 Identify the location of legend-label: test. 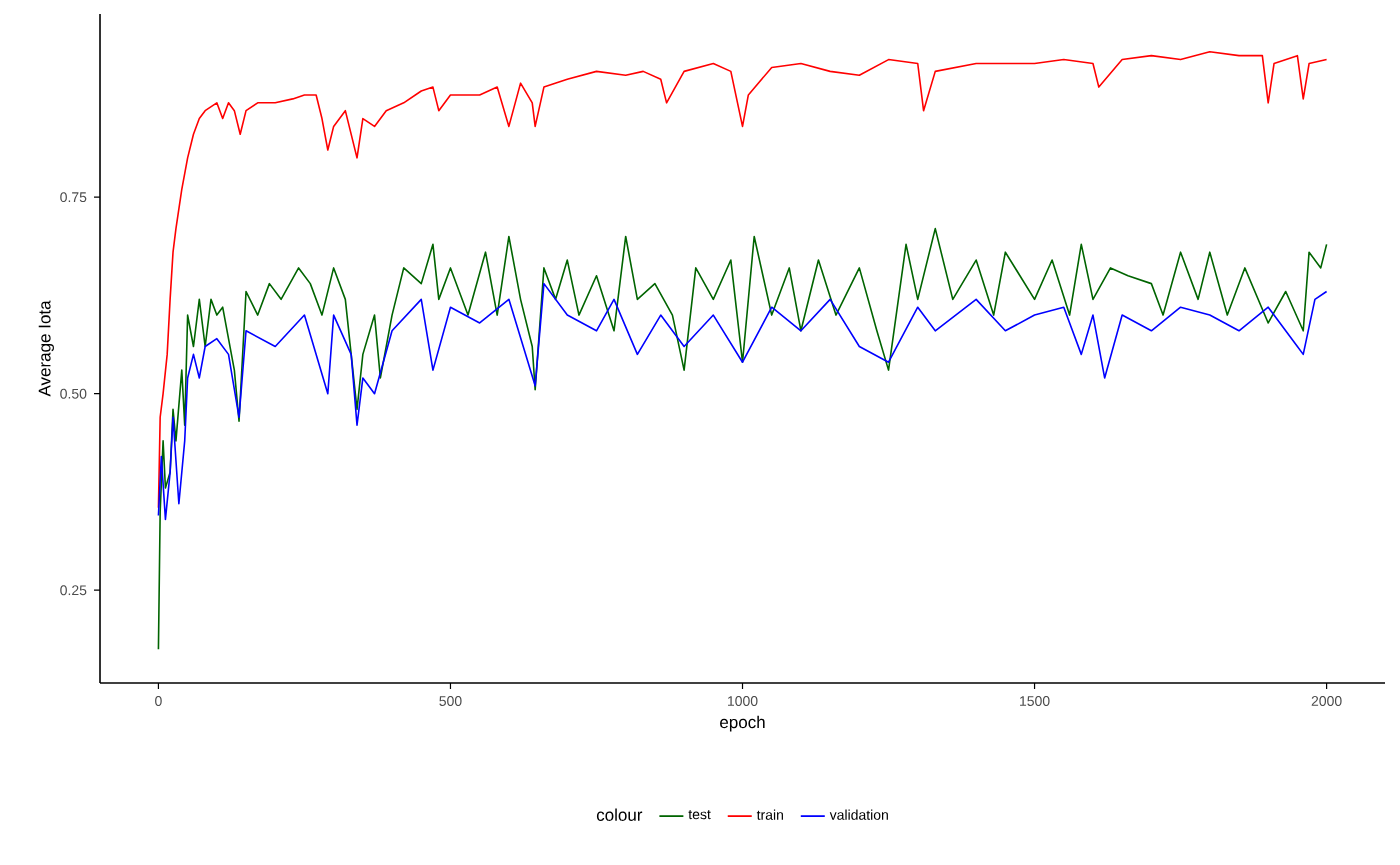
(699, 815).